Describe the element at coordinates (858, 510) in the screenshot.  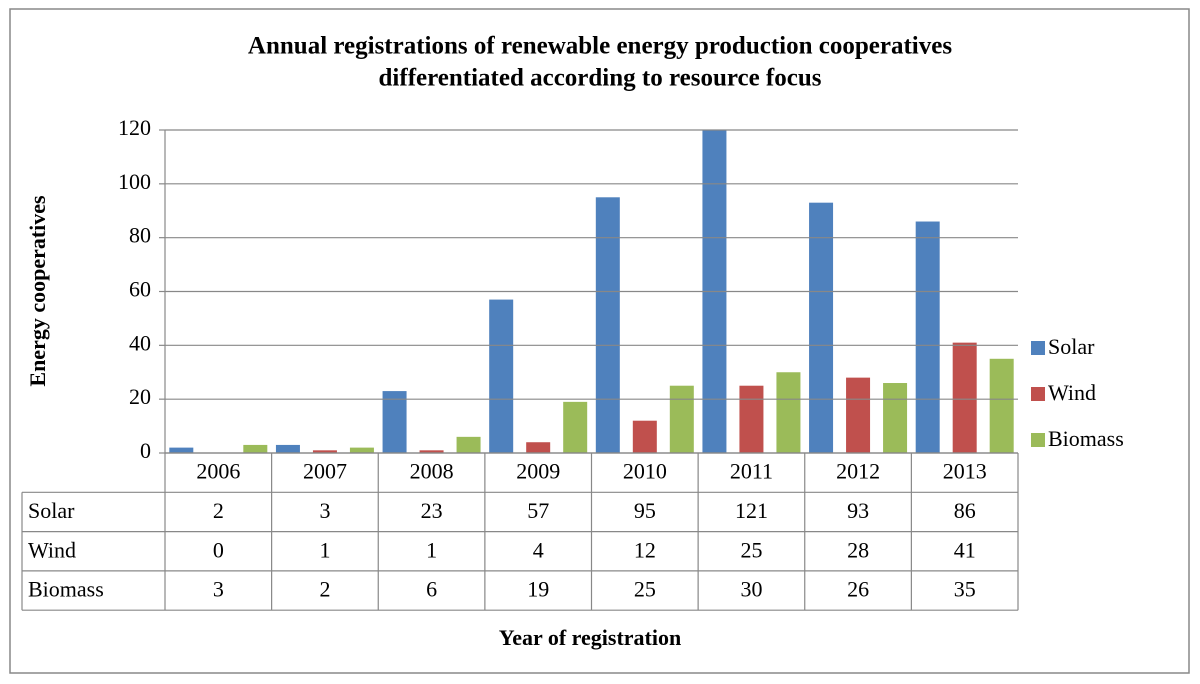
I see `table-value: 93` at that location.